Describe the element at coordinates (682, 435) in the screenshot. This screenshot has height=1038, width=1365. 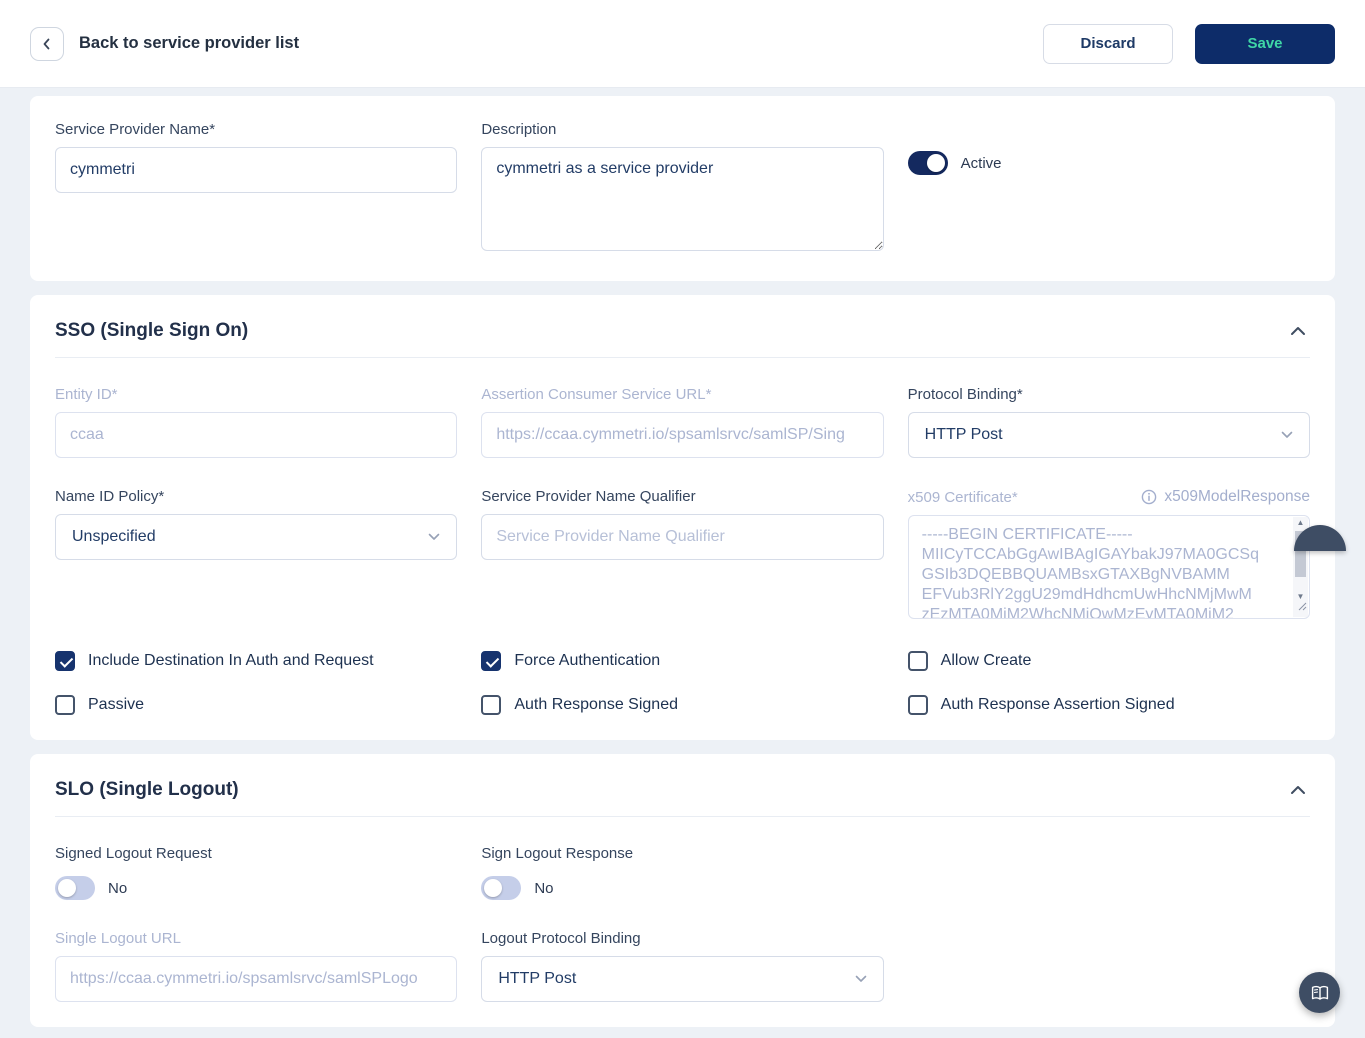
I see `acs-url-input` at that location.